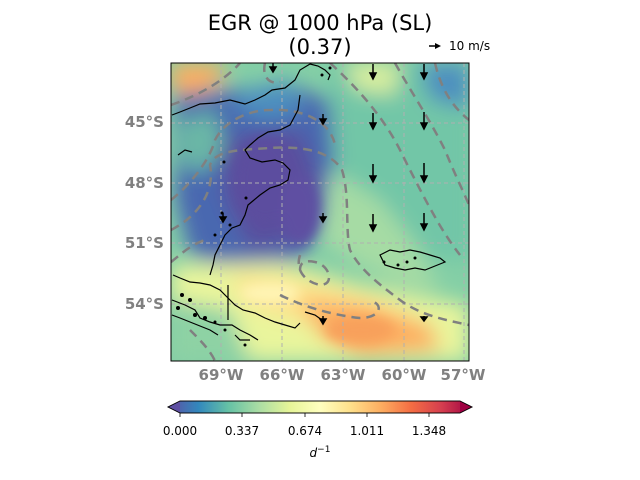 The image size is (640, 480). Describe the element at coordinates (320, 408) in the screenshot. I see `colorbar` at that location.